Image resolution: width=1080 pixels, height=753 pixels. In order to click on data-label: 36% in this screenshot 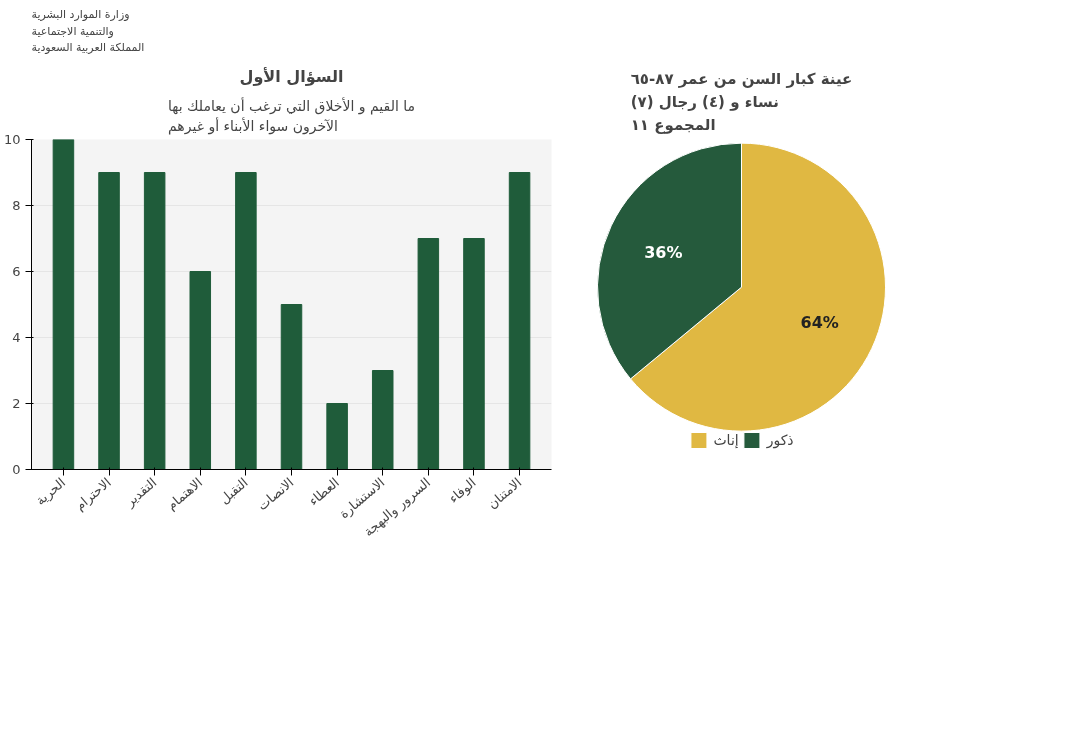, I will do `click(663, 252)`.